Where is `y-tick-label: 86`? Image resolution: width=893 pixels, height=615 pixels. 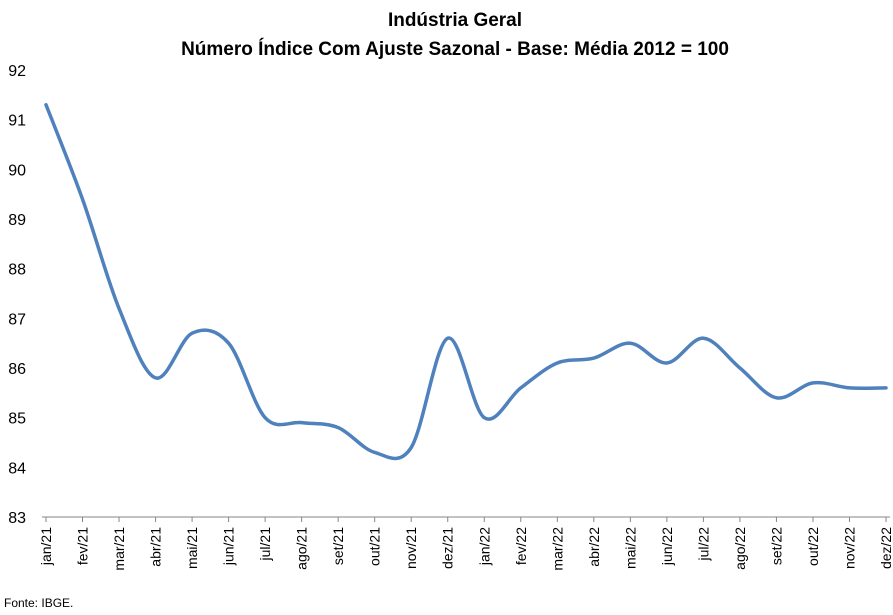
y-tick-label: 86 is located at coordinates (17, 369).